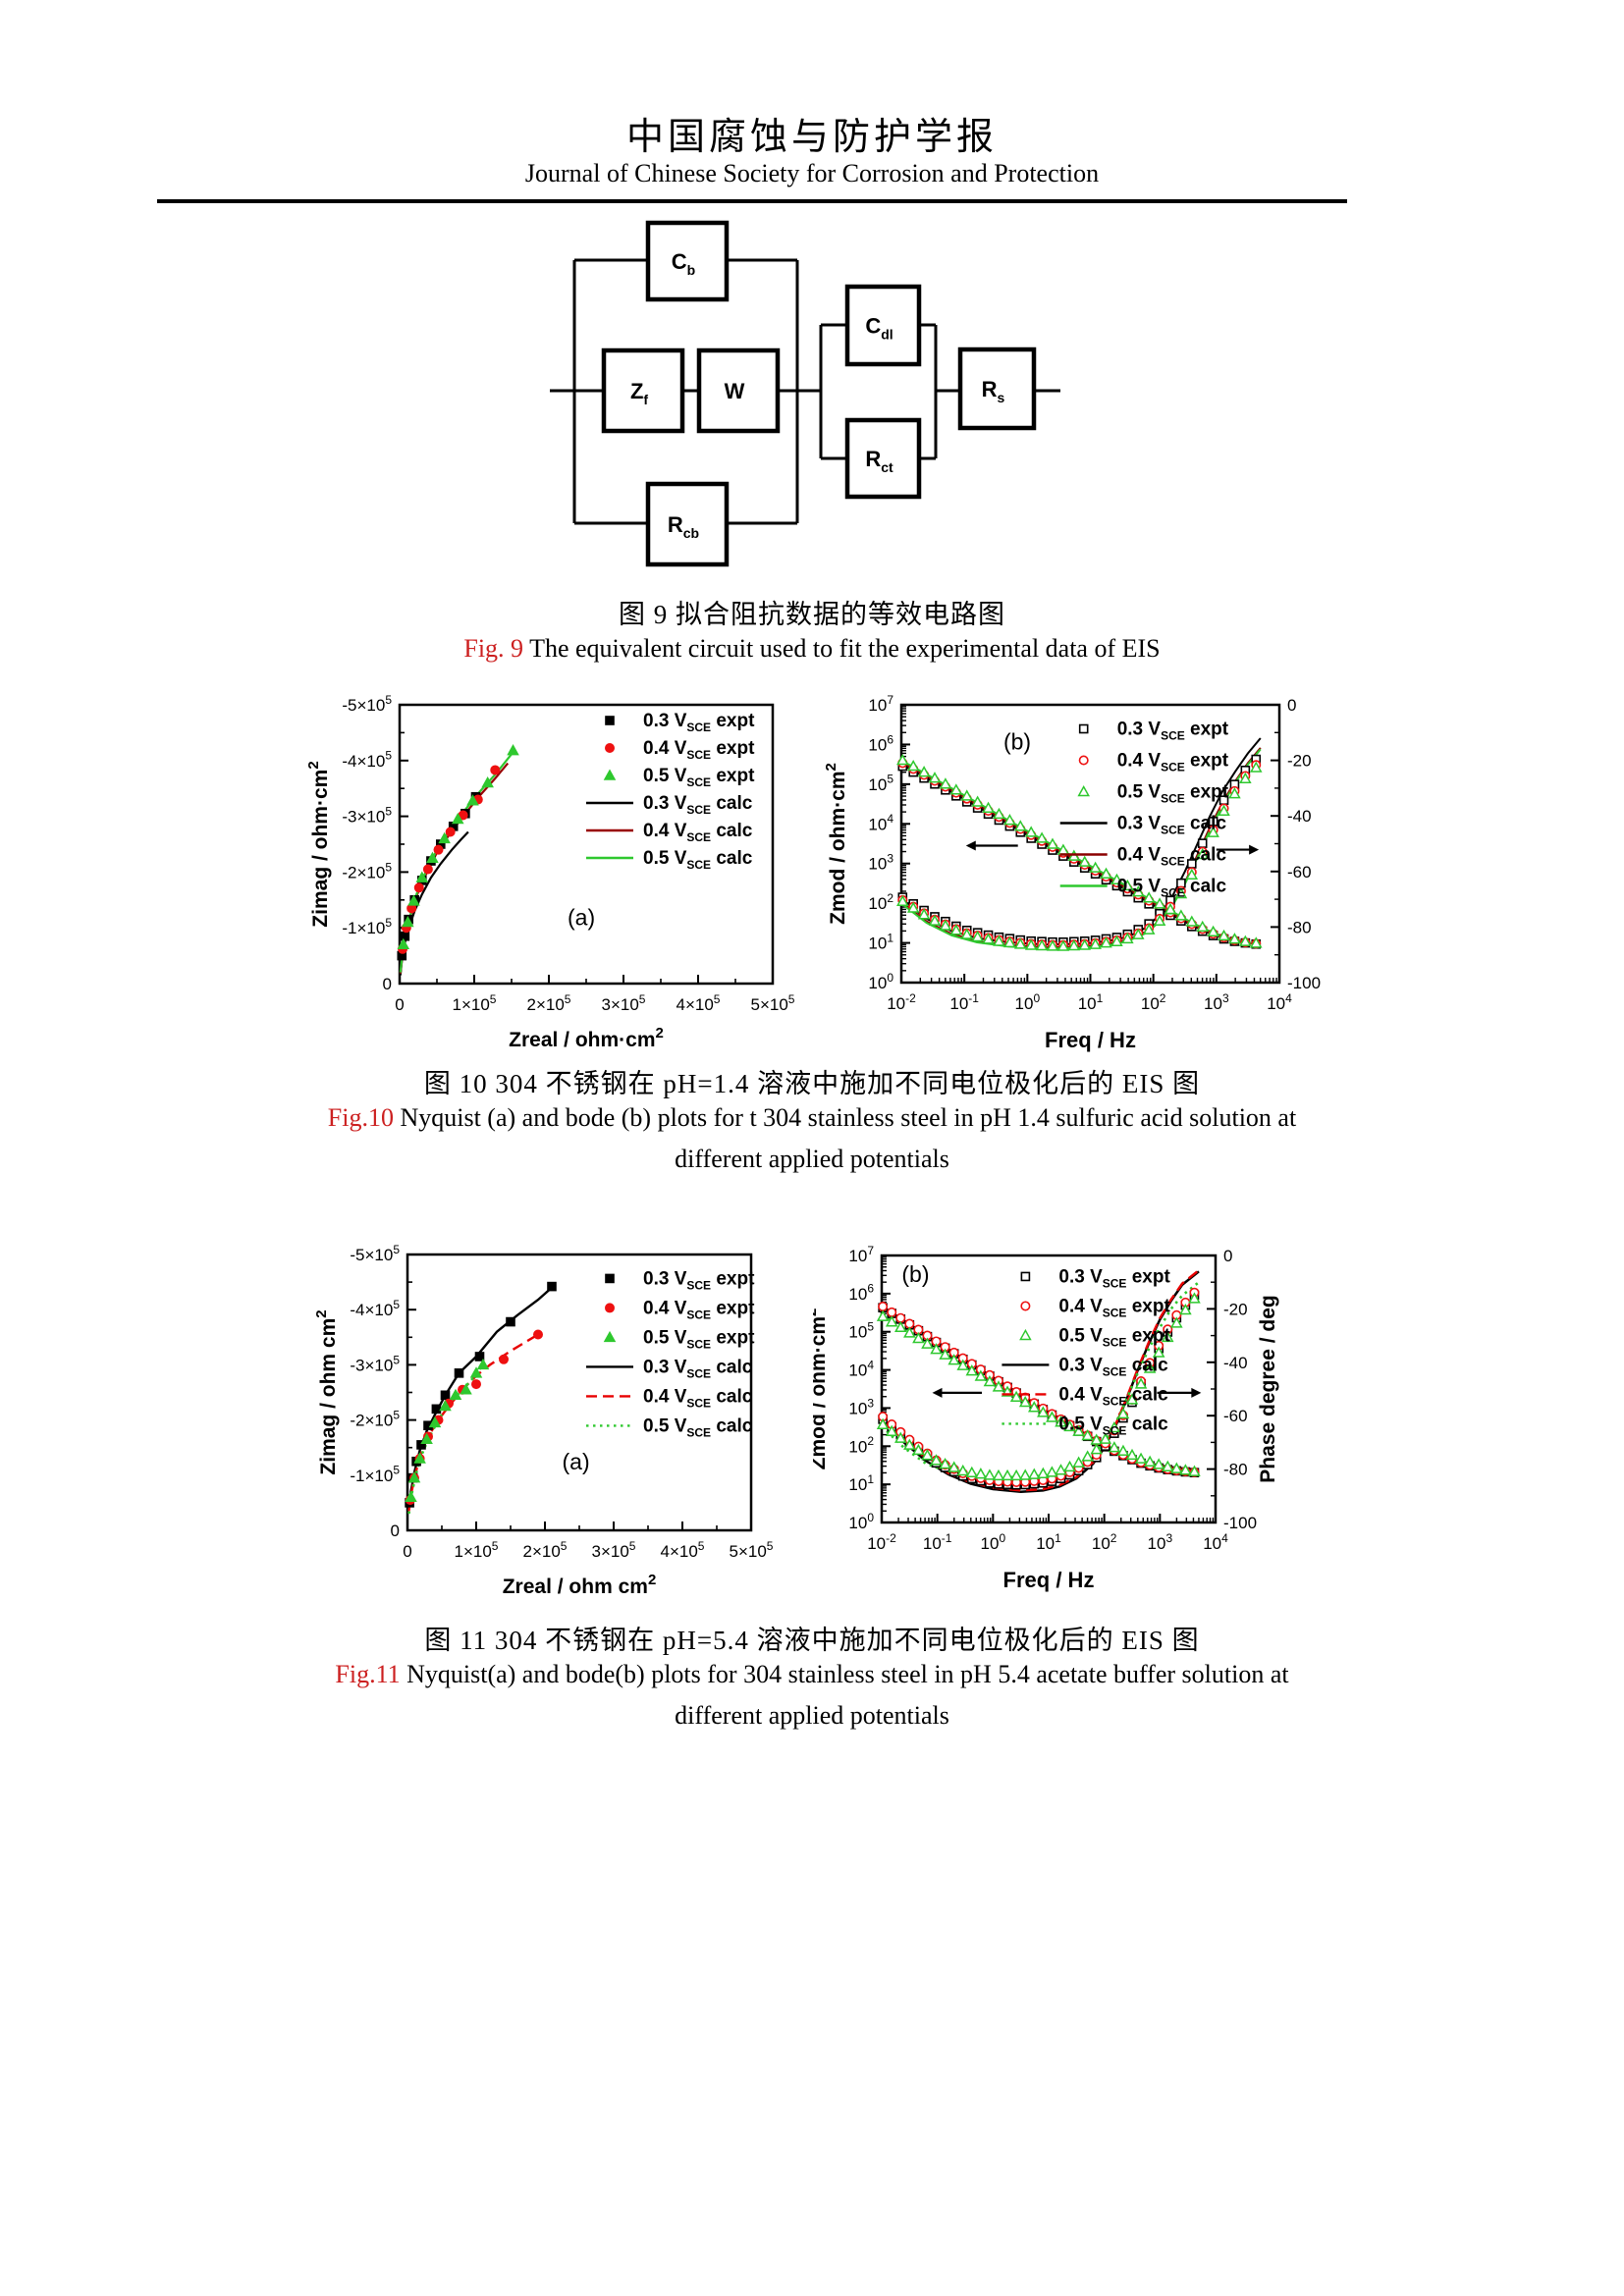  What do you see at coordinates (993, 391) in the screenshot?
I see `svg-text: Rs` at bounding box center [993, 391].